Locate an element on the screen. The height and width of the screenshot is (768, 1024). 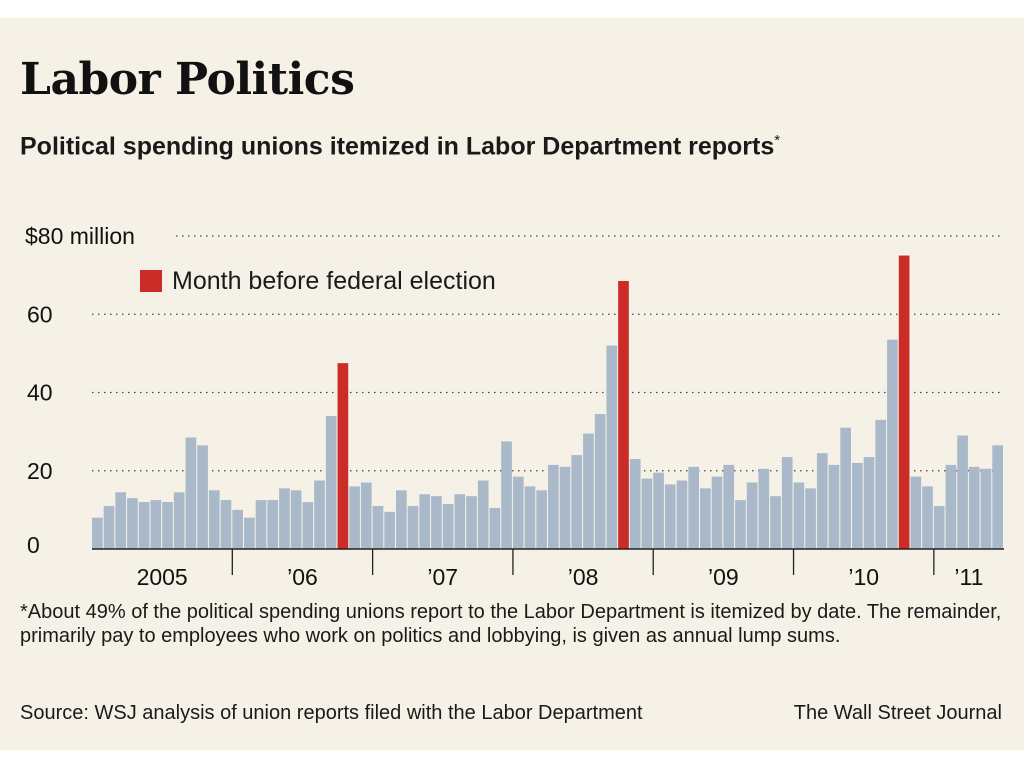
publisher-credit: The Wall Street Journal is located at coordinates (897, 713).